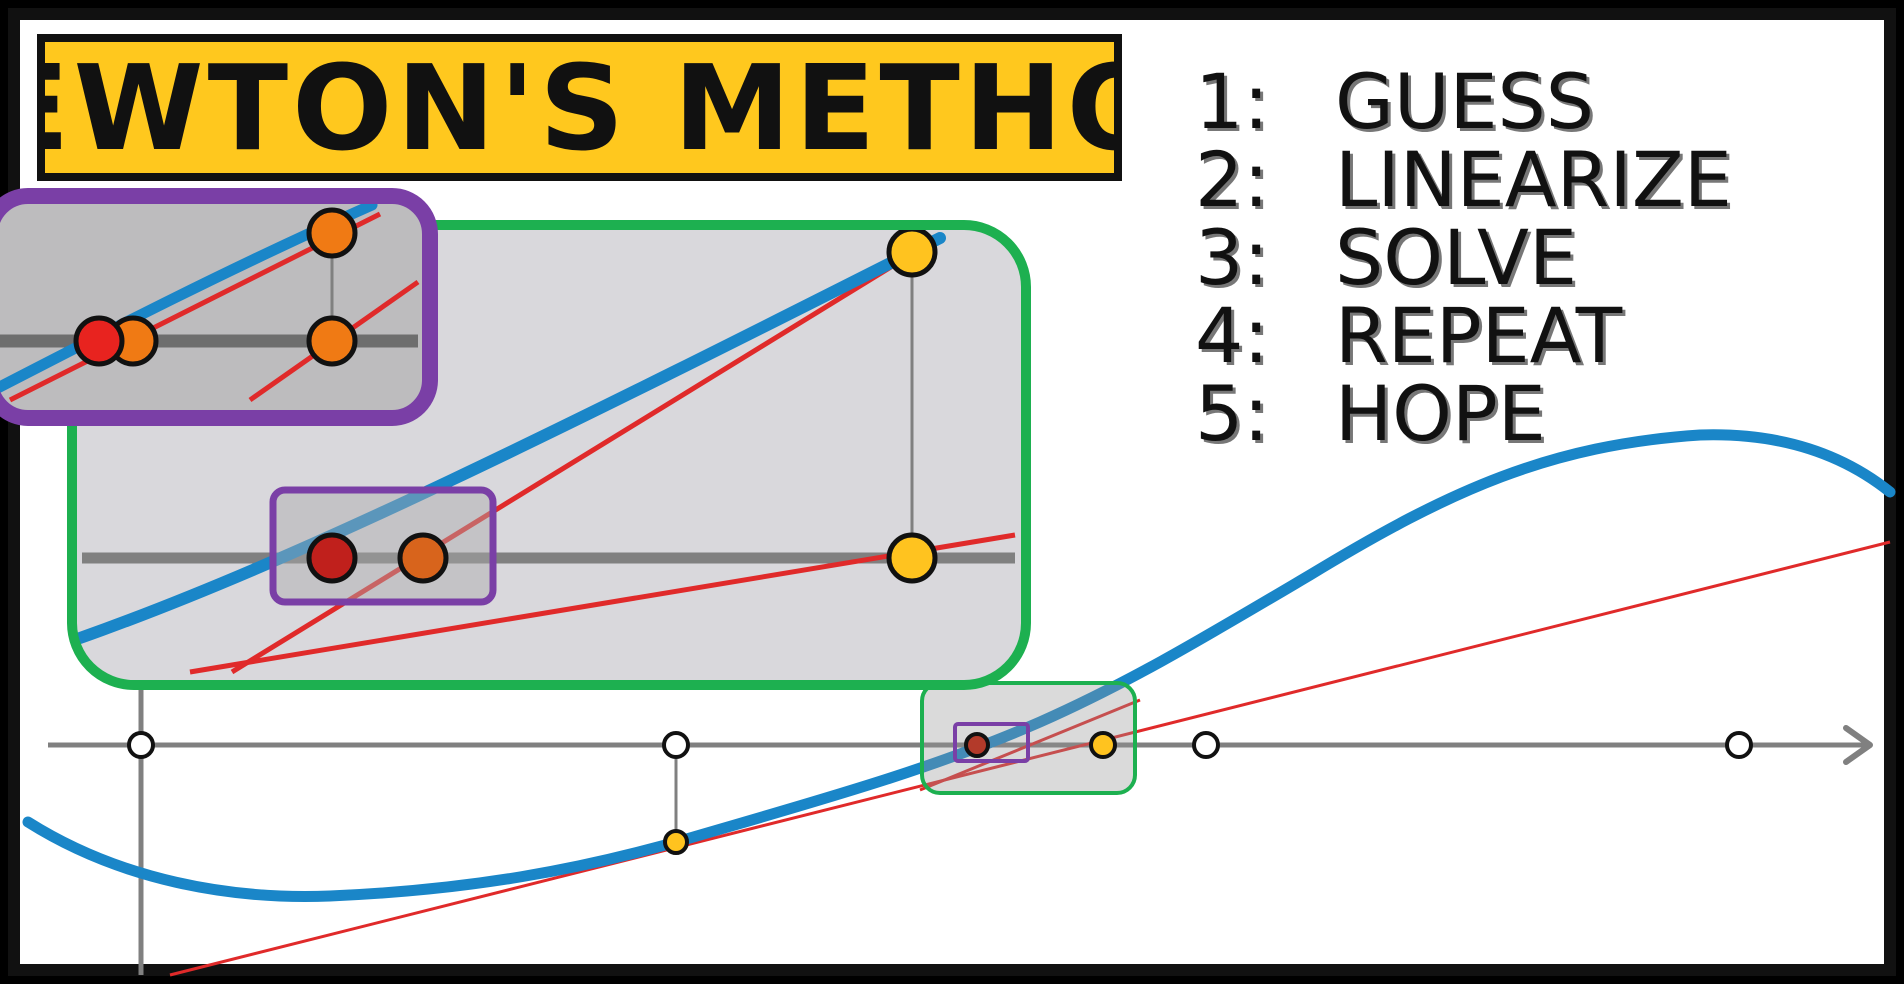  What do you see at coordinates (383, 546) in the screenshot?
I see `zoom-region-purple-medium` at bounding box center [383, 546].